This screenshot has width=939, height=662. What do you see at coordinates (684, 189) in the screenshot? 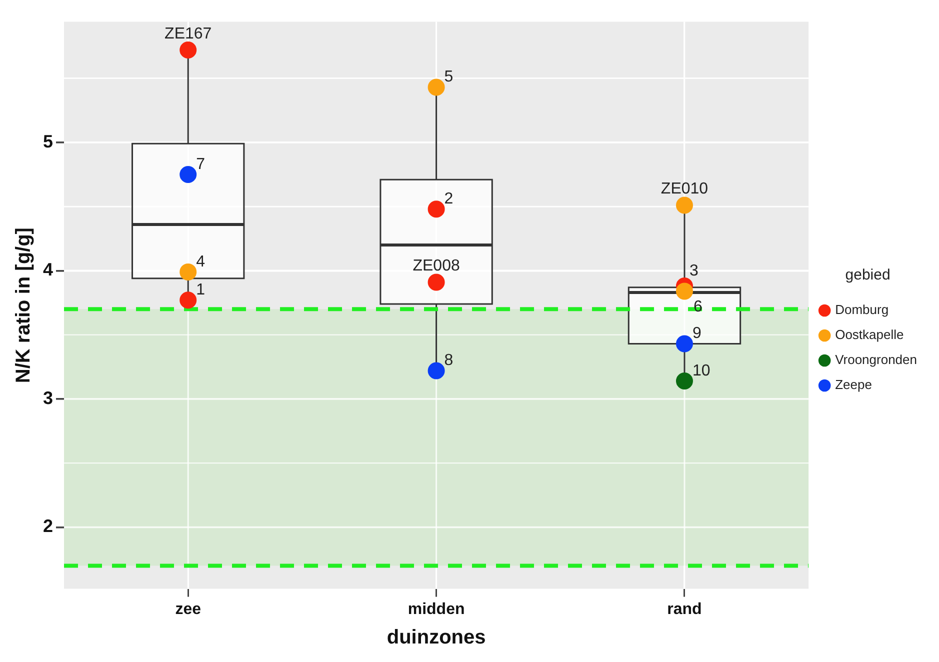
I see `annotation: ZE010` at bounding box center [684, 189].